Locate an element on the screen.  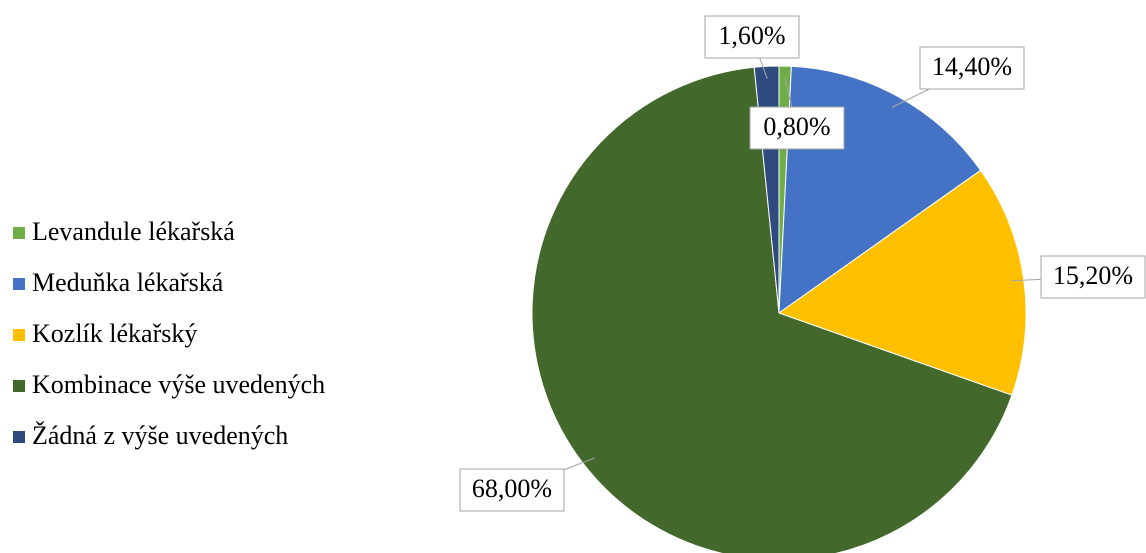
data-label: 68,00% is located at coordinates (512, 488).